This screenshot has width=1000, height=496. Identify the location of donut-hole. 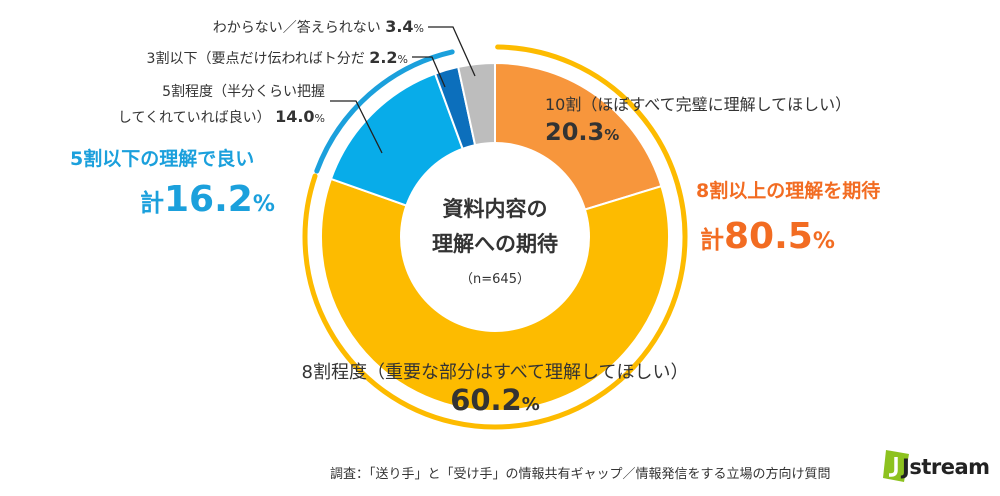
(495, 237).